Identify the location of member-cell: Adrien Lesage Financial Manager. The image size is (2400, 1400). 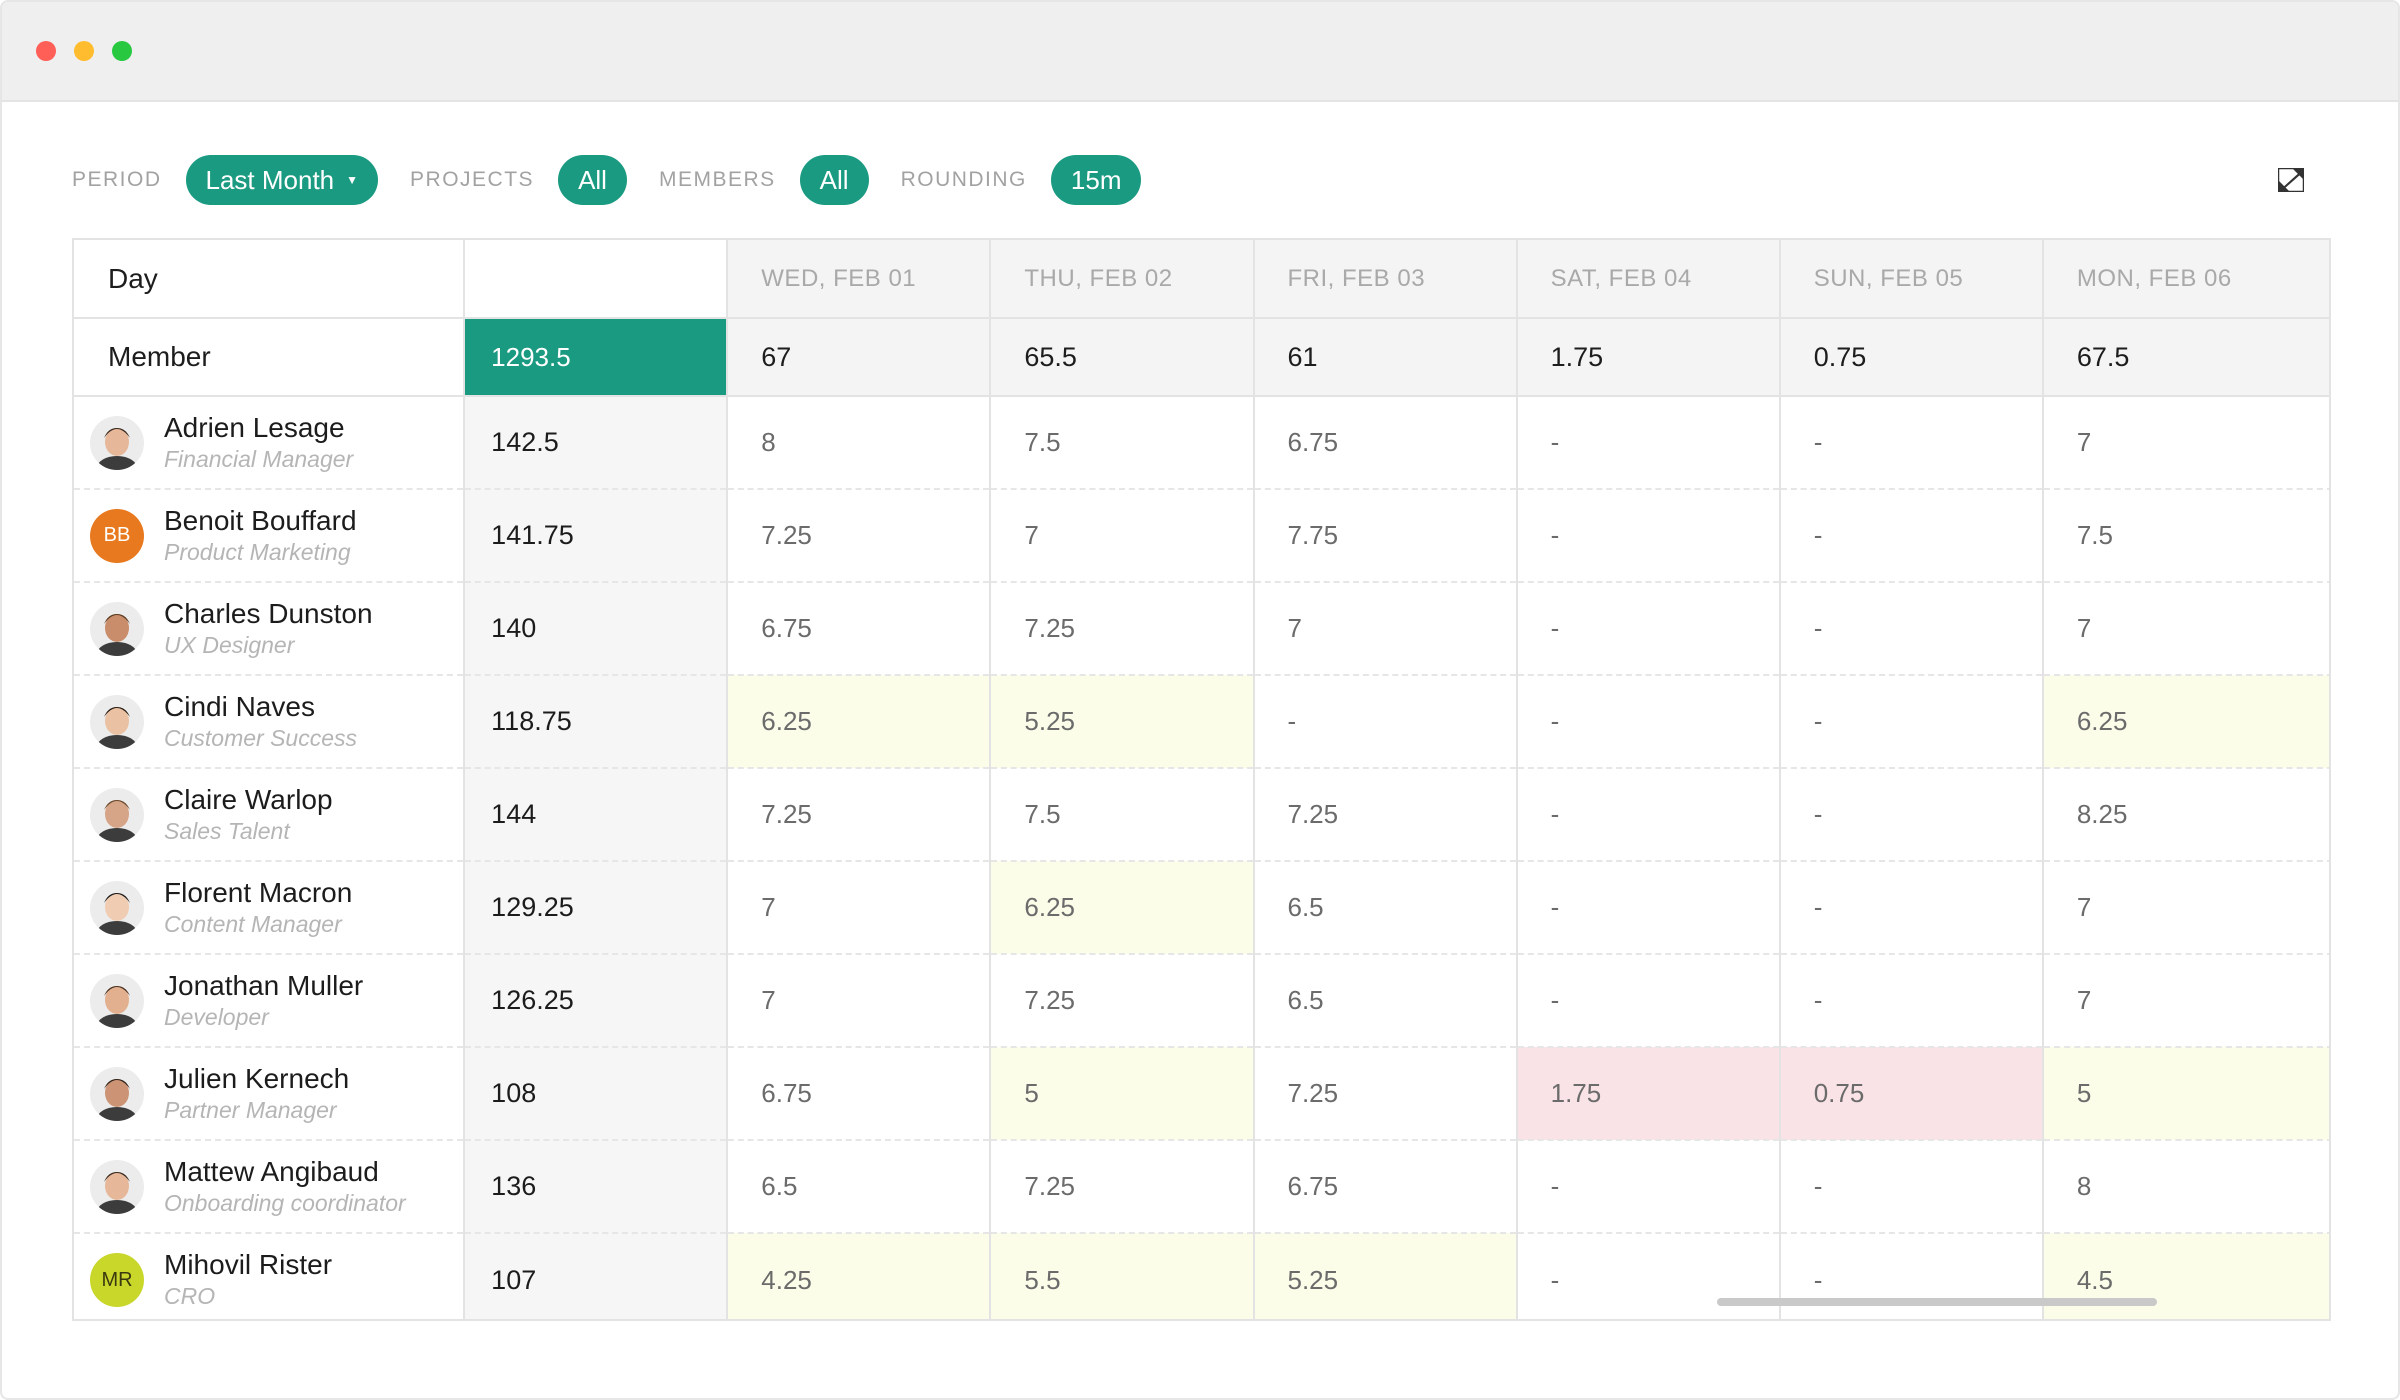
(270, 443).